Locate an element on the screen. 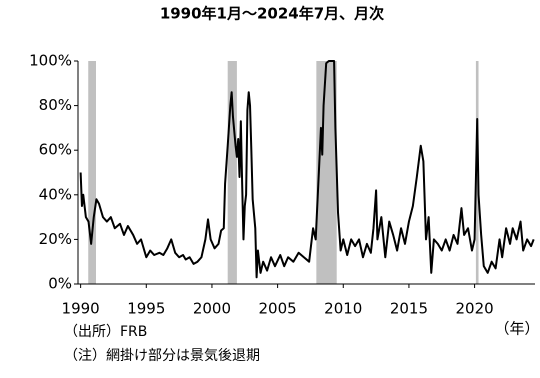 This screenshot has width=540, height=378. x-tick-label: 2005 is located at coordinates (278, 309).